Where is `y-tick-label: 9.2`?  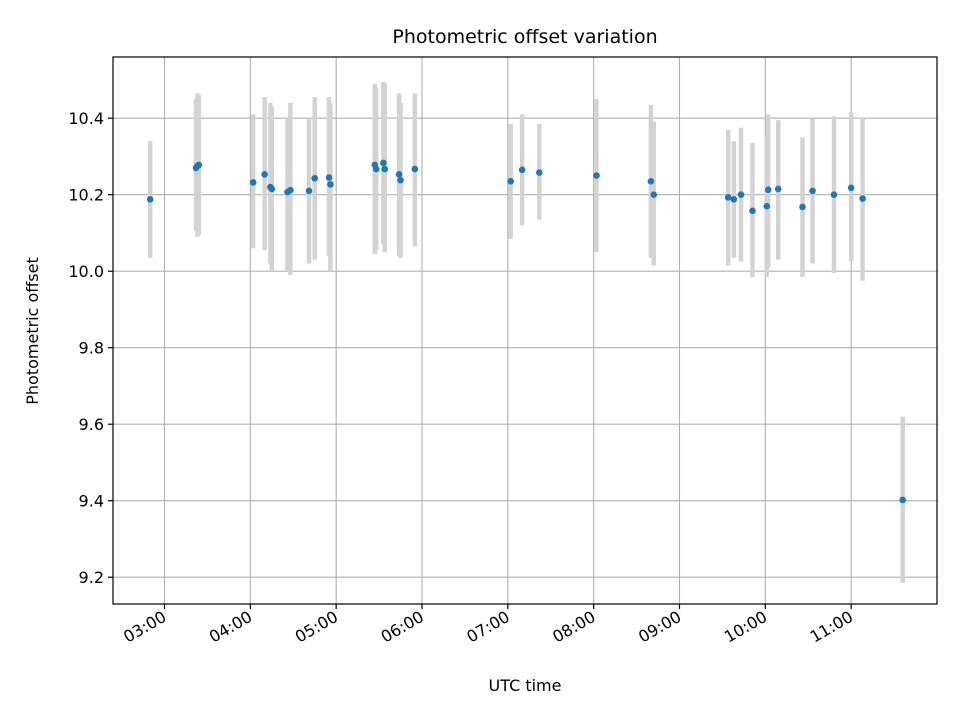
y-tick-label: 9.2 is located at coordinates (91, 577).